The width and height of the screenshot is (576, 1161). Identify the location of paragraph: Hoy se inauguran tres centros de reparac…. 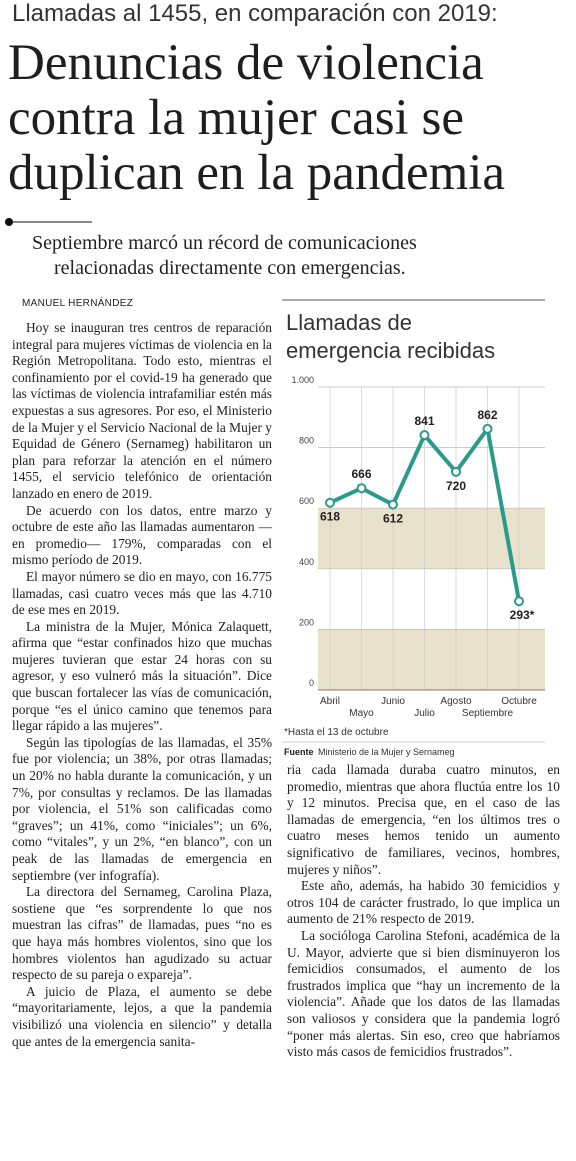
(142, 410).